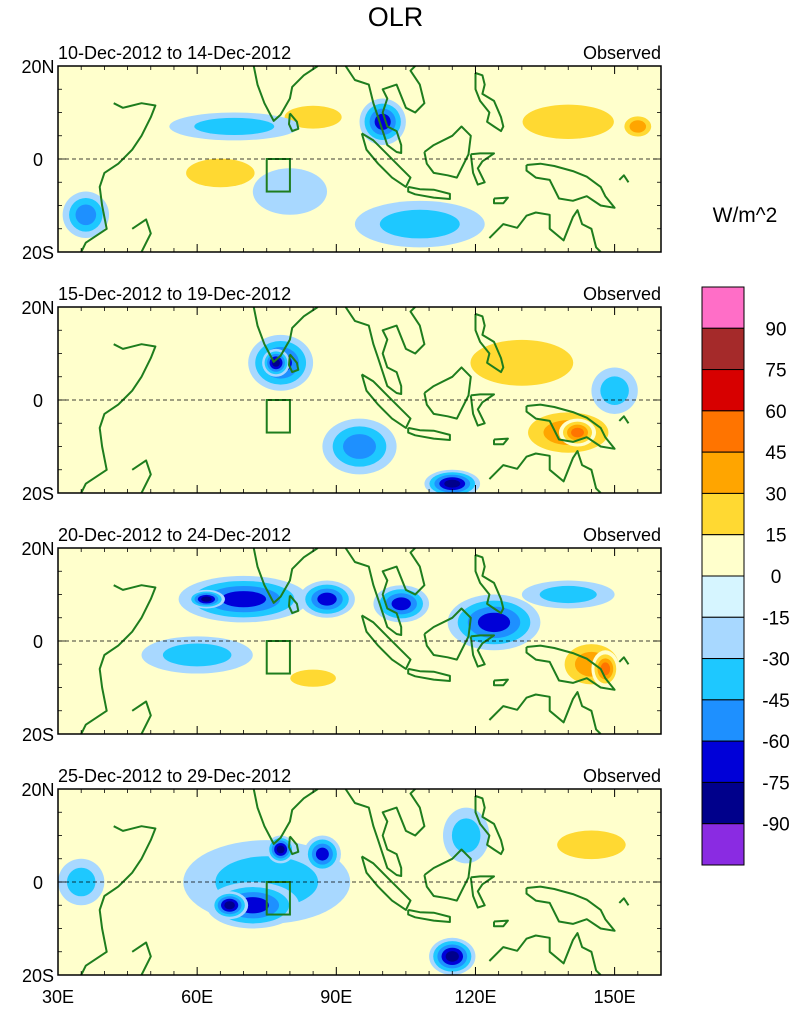  What do you see at coordinates (197, 997) in the screenshot?
I see `x-tick-label: 60E` at bounding box center [197, 997].